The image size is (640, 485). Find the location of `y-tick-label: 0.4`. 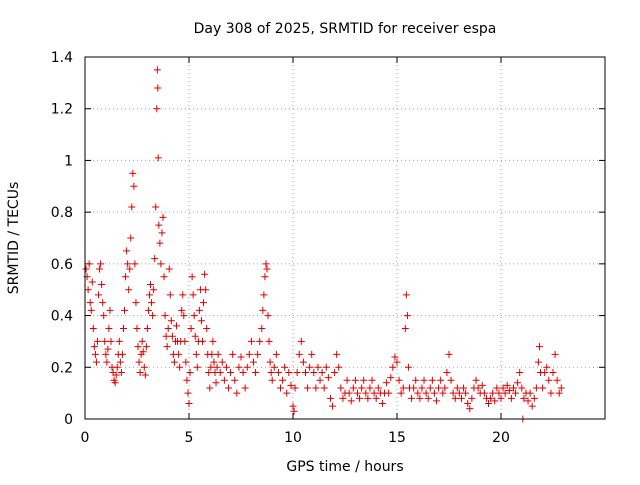

y-tick-label: 0.4 is located at coordinates (62, 317).